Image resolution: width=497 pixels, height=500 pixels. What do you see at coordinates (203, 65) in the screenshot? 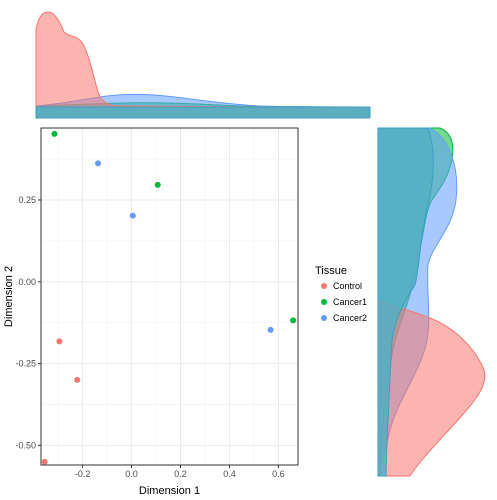
I see `top-marginal-density` at bounding box center [203, 65].